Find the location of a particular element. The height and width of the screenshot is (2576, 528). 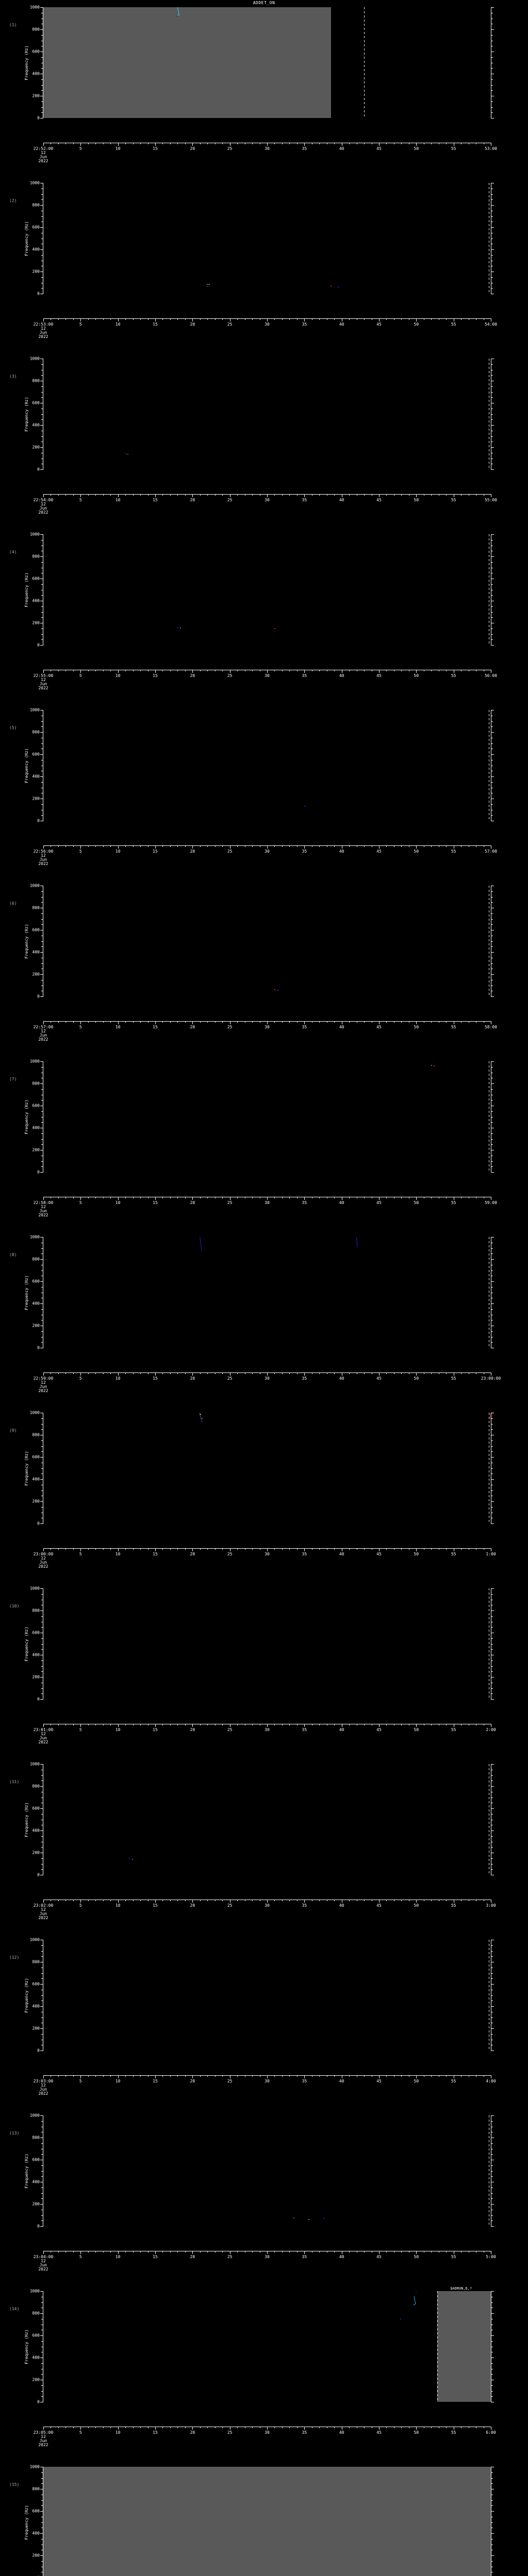

panel-number-label: (10) is located at coordinates (14, 1606).